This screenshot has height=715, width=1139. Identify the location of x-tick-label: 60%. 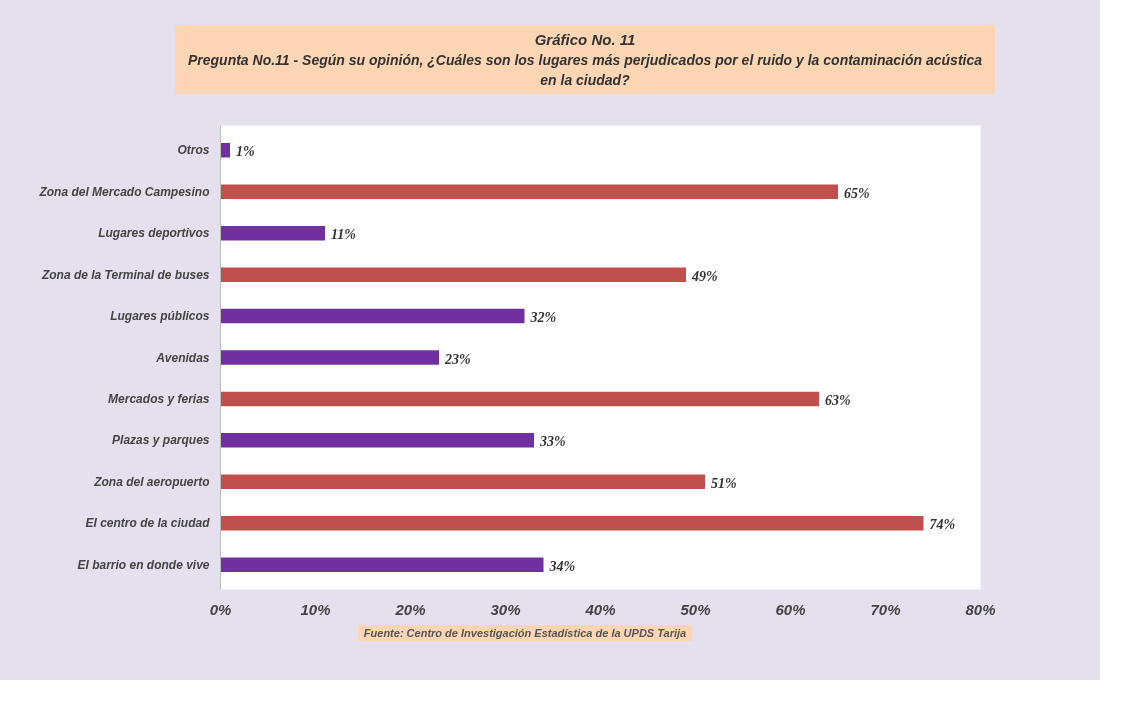
(790, 609).